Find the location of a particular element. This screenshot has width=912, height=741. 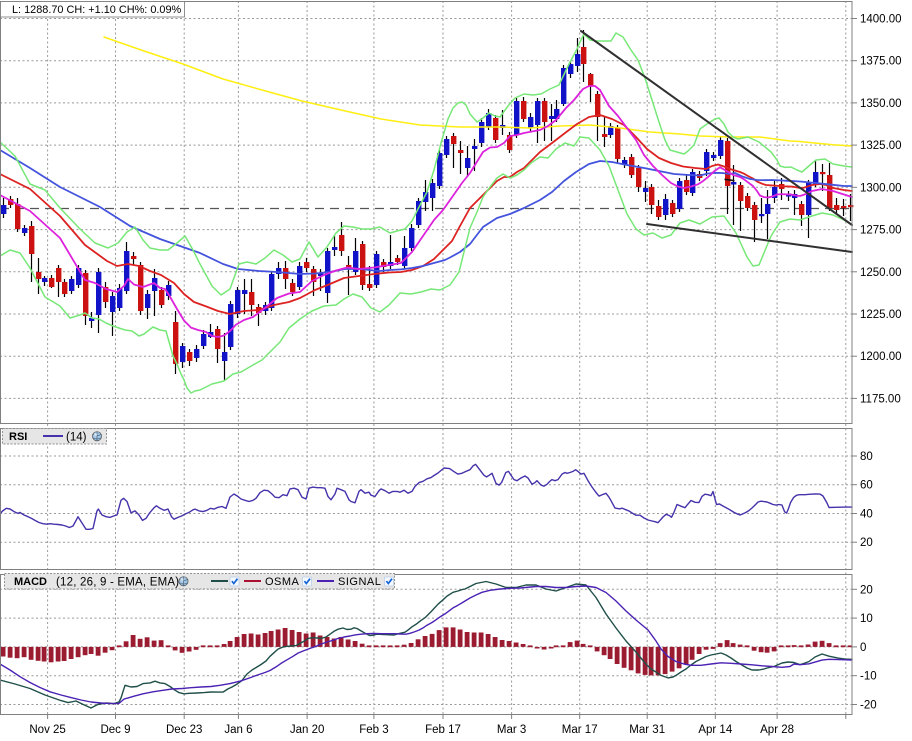

svg-text: 0 is located at coordinates (863, 648).